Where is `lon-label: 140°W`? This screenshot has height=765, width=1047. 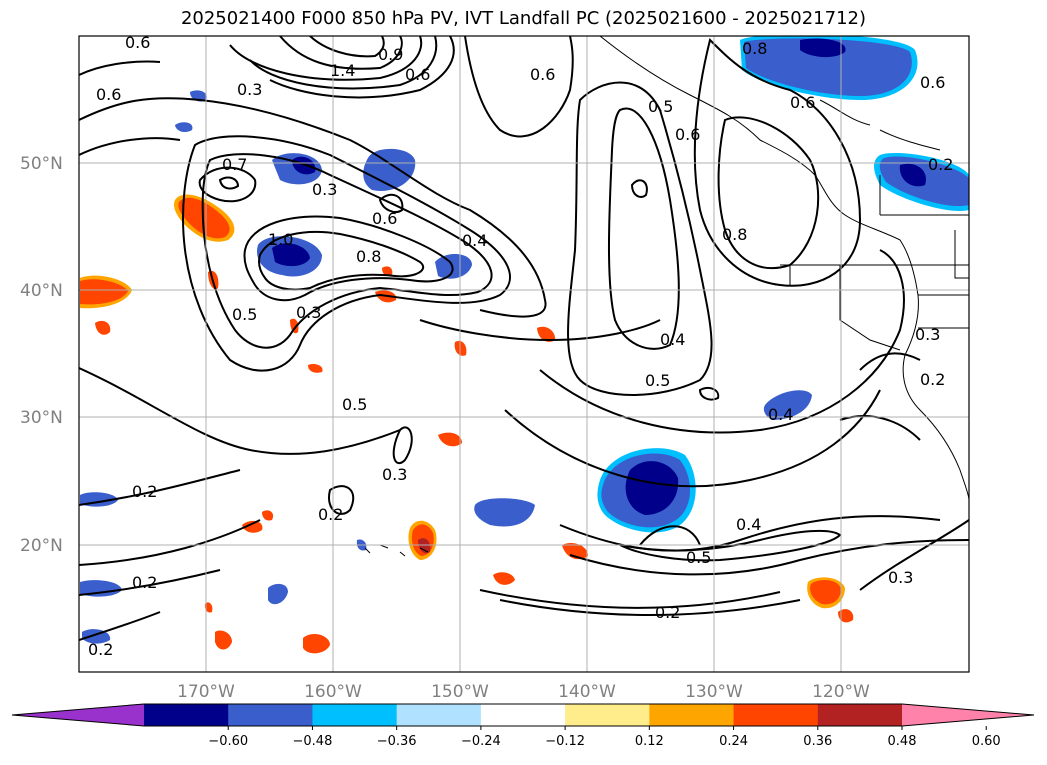
lon-label: 140°W is located at coordinates (587, 692).